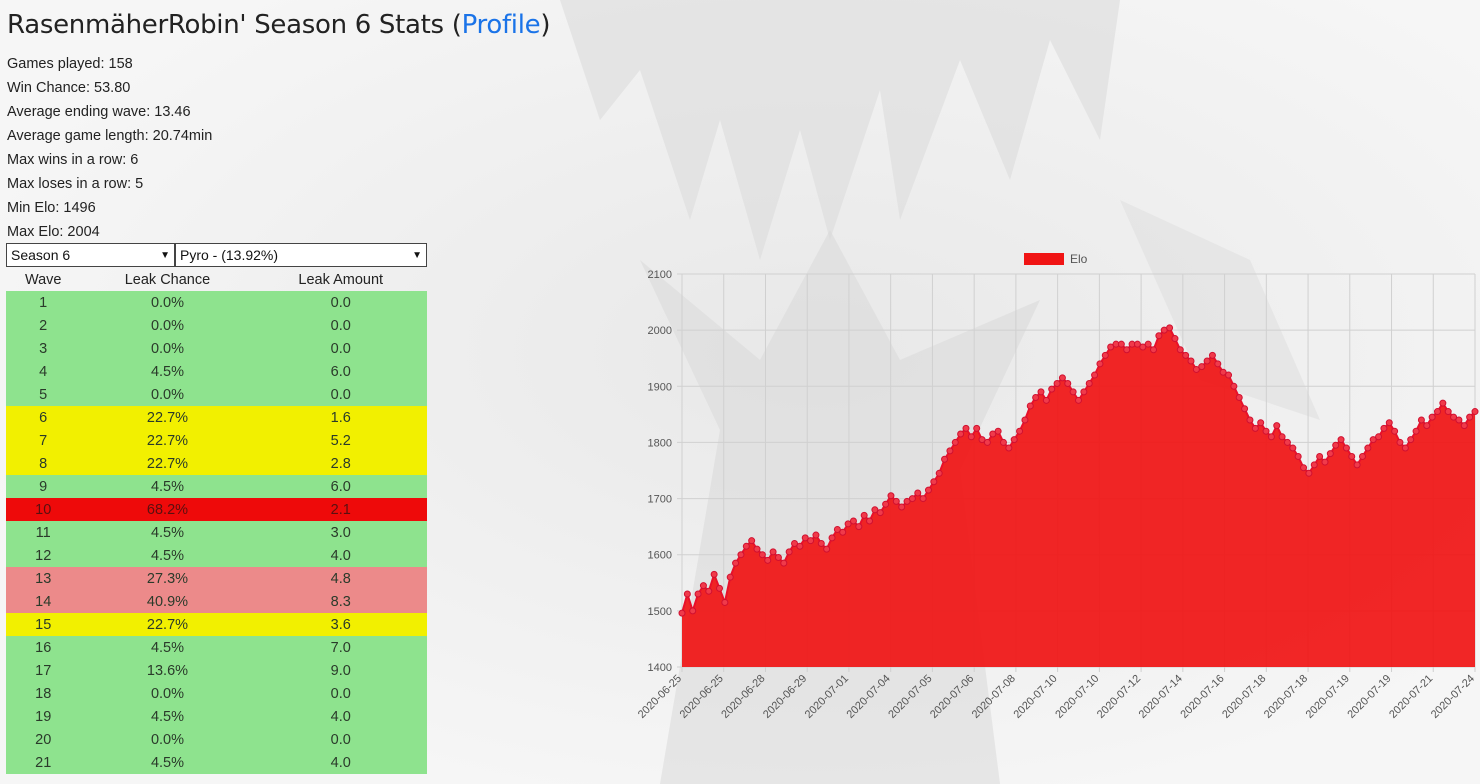  Describe the element at coordinates (341, 509) in the screenshot. I see `leak-amount-cell: 2.1` at that location.